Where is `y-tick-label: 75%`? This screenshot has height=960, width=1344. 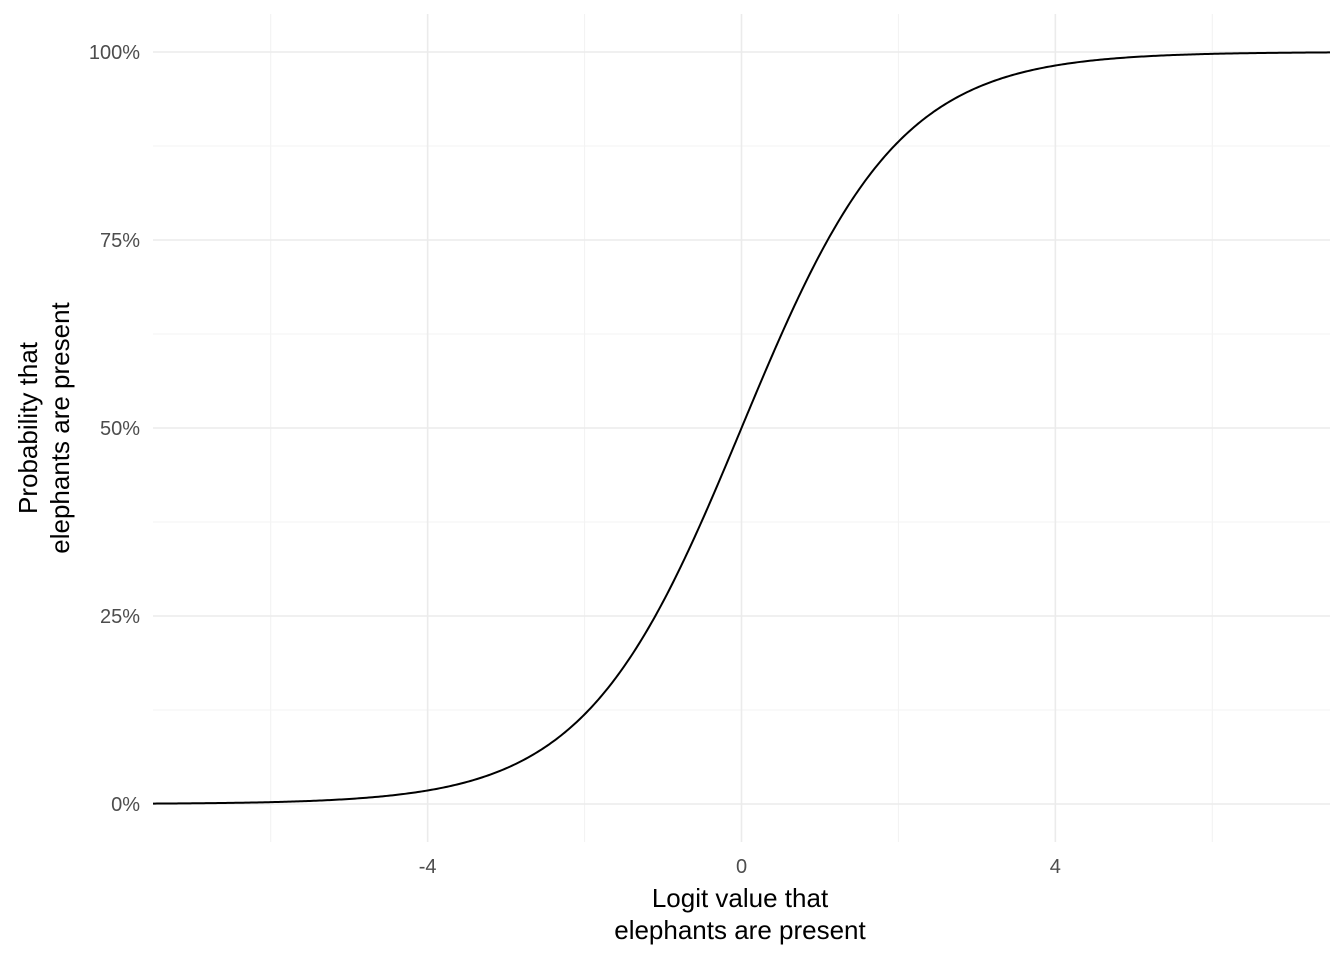 y-tick-label: 75% is located at coordinates (120, 241).